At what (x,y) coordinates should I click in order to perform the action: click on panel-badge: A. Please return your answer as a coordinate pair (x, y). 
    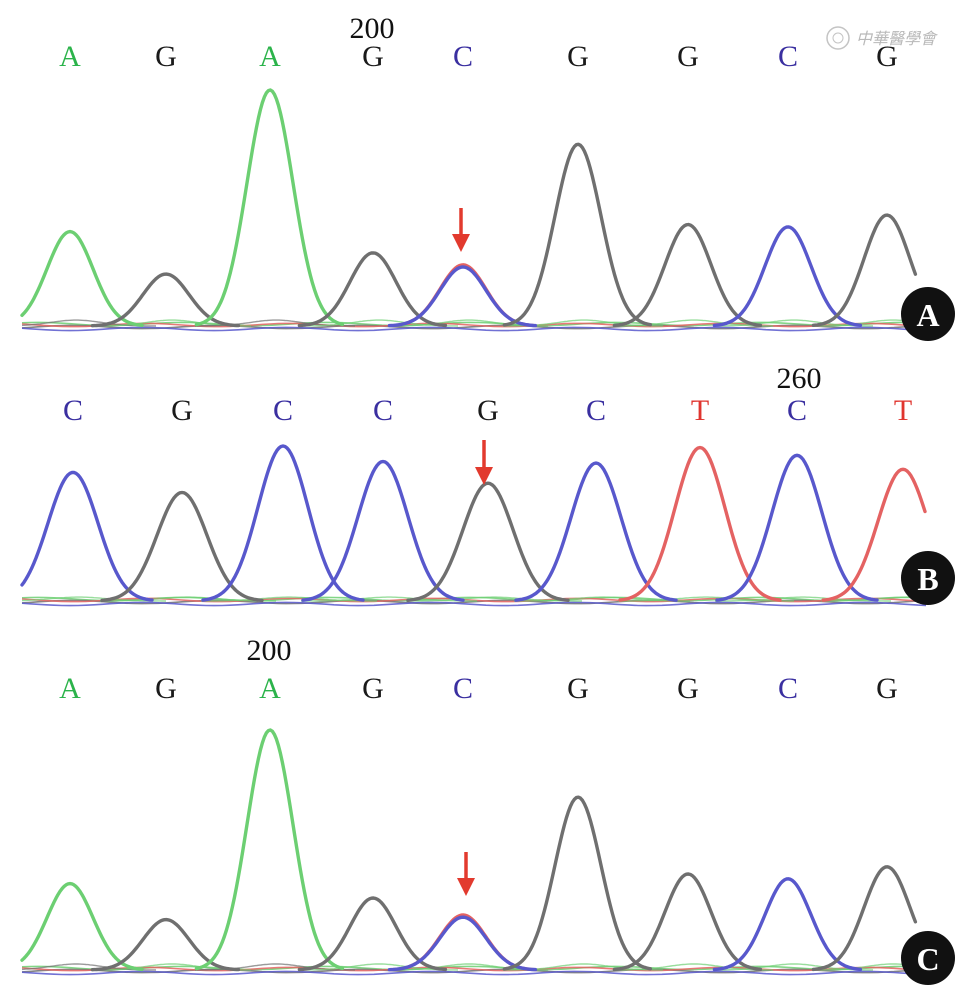
    Looking at the image, I should click on (928, 314).